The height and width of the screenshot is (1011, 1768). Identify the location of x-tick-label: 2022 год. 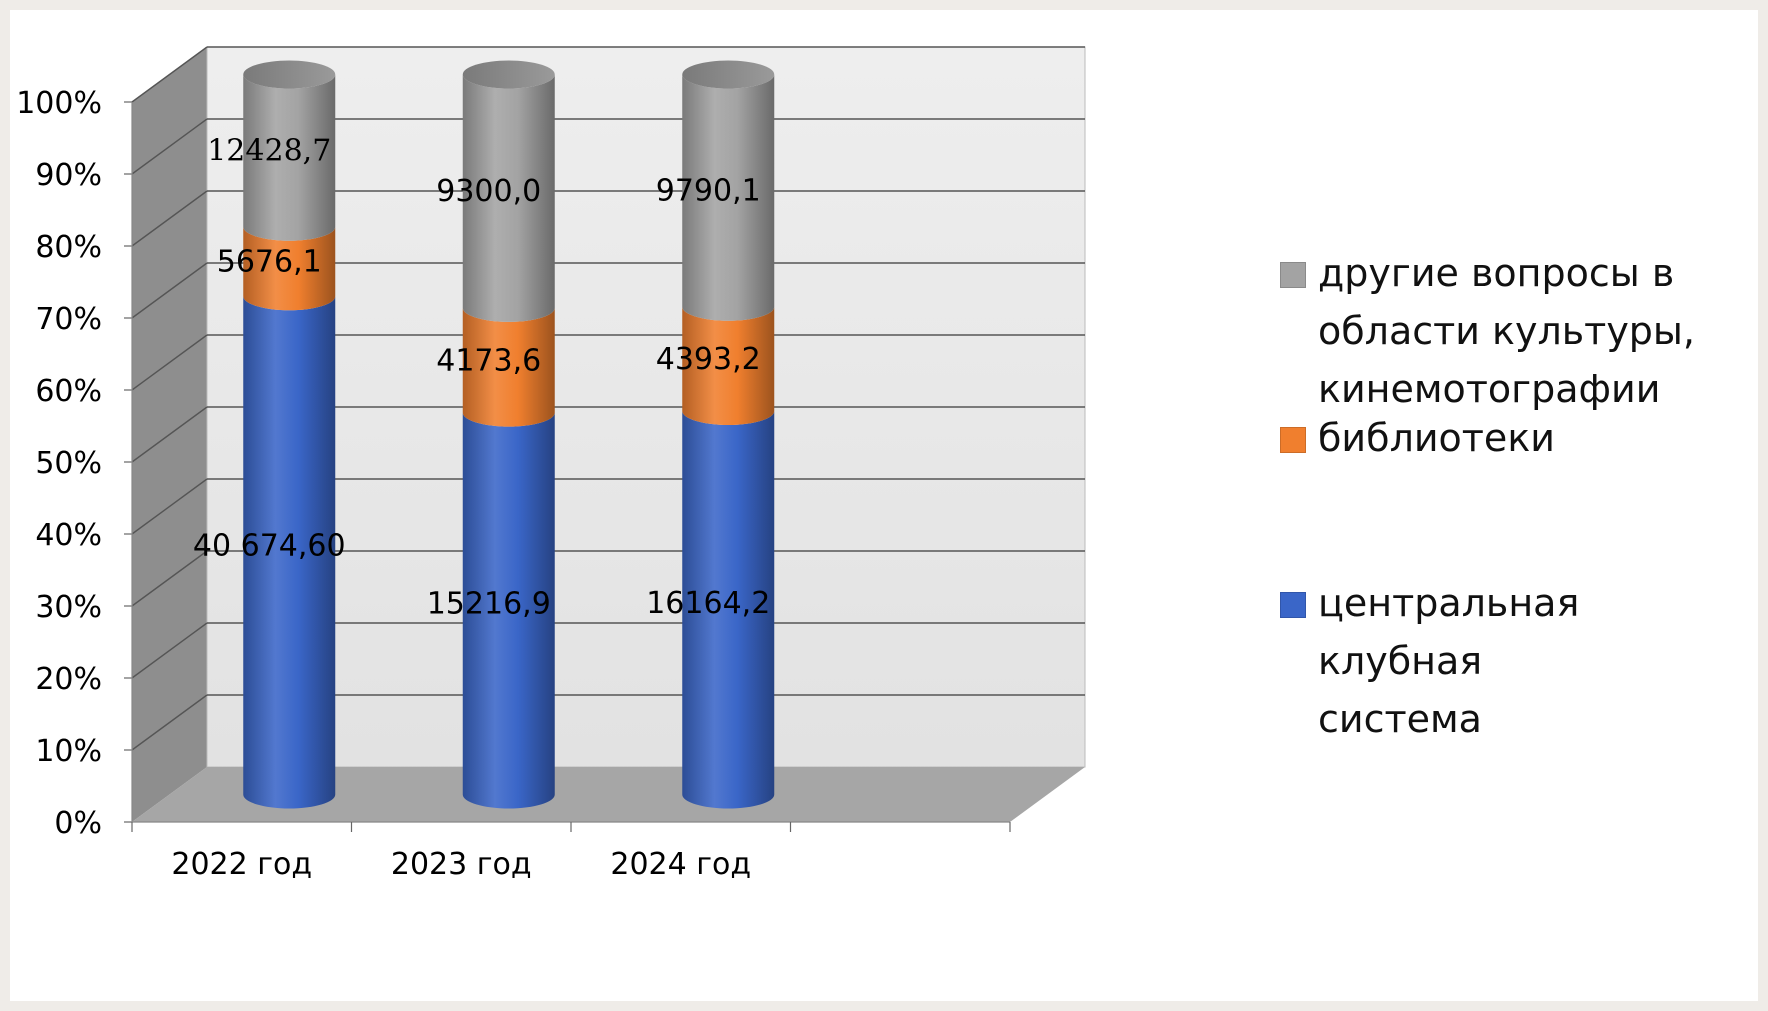
(241, 864).